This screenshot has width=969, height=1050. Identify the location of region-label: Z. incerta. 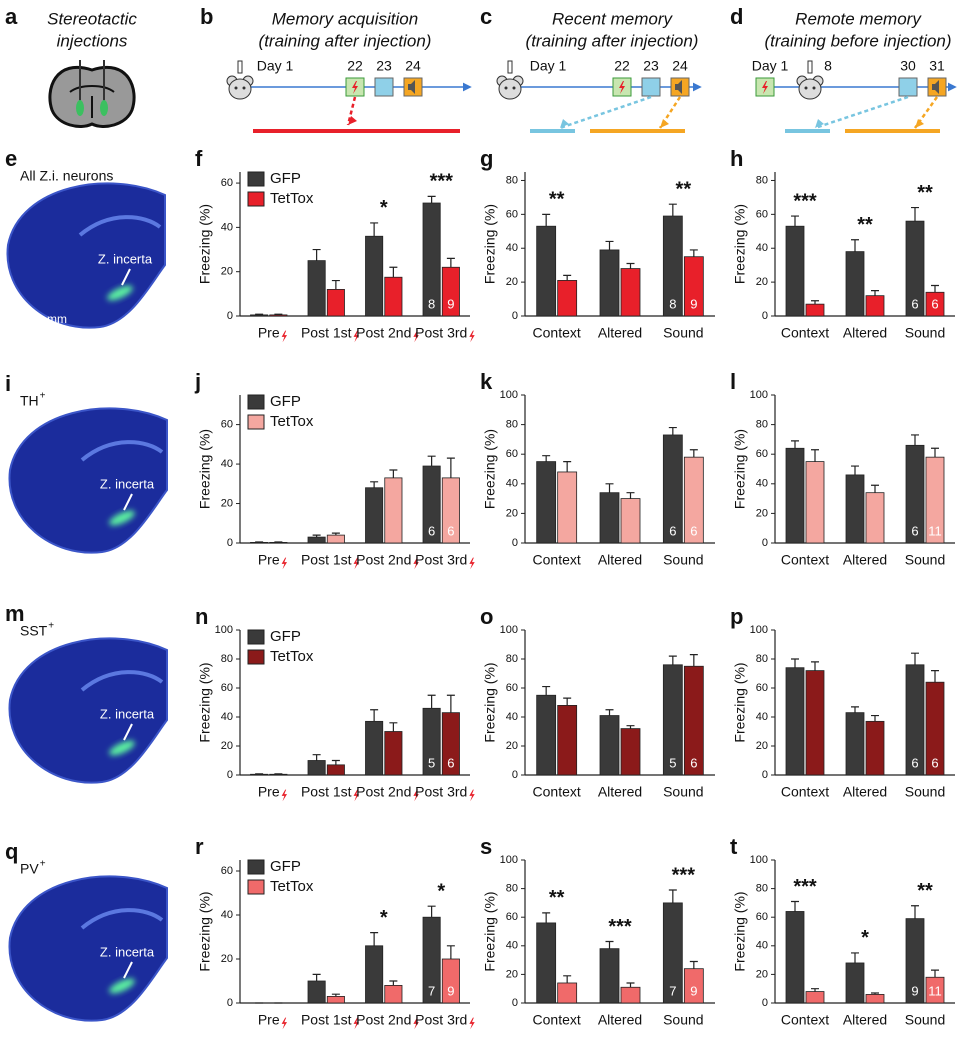
(127, 713).